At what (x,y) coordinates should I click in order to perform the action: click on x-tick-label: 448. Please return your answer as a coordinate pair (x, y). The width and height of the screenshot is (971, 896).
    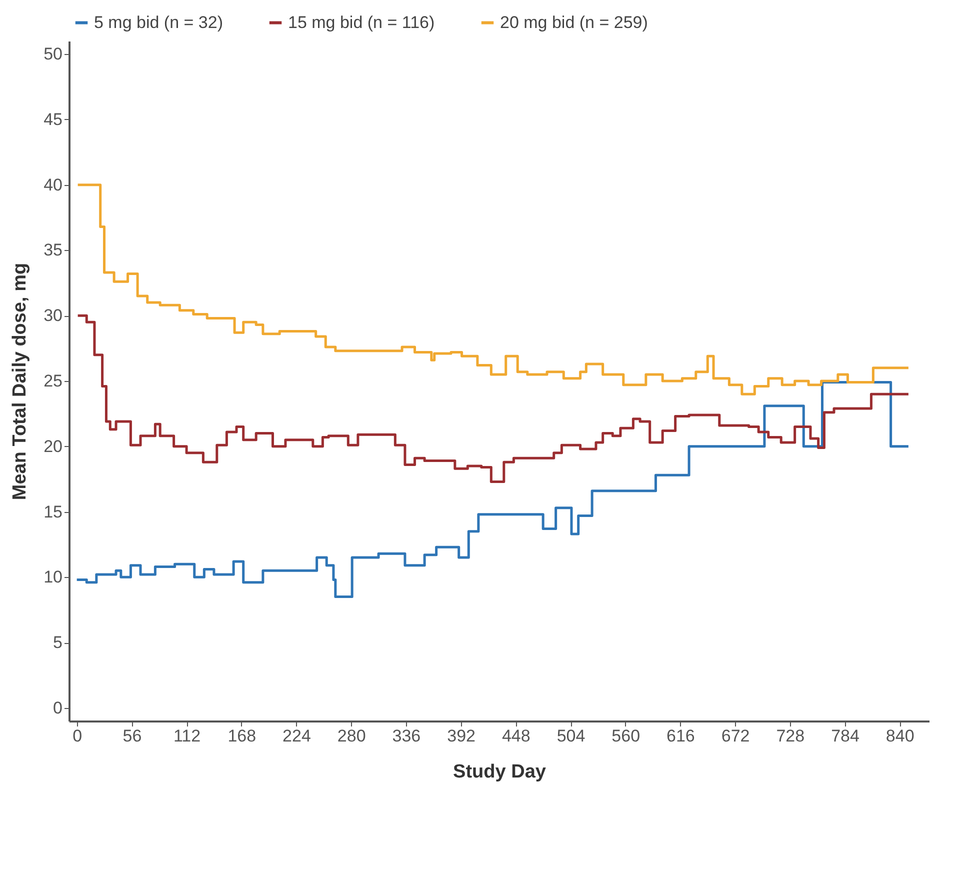
    Looking at the image, I should click on (516, 736).